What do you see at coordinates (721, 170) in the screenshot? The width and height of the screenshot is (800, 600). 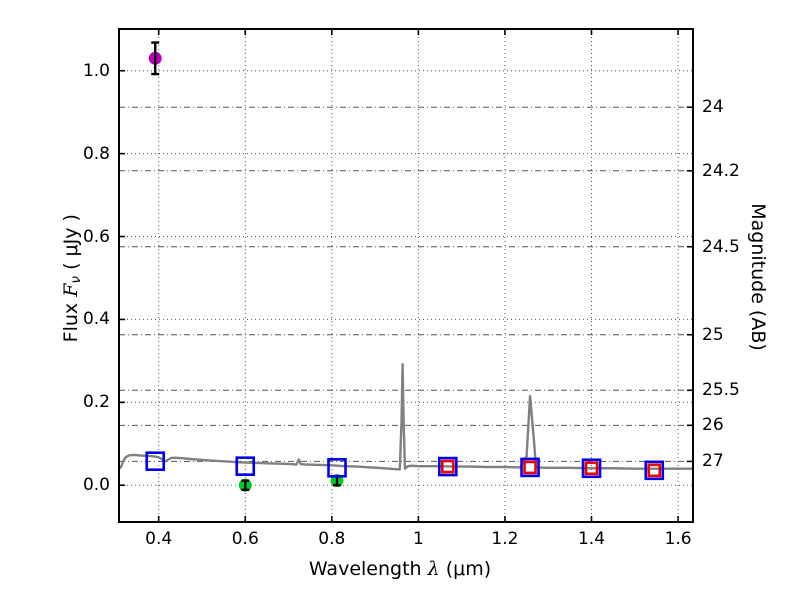 I see `y2tick-label-1: 24.2` at bounding box center [721, 170].